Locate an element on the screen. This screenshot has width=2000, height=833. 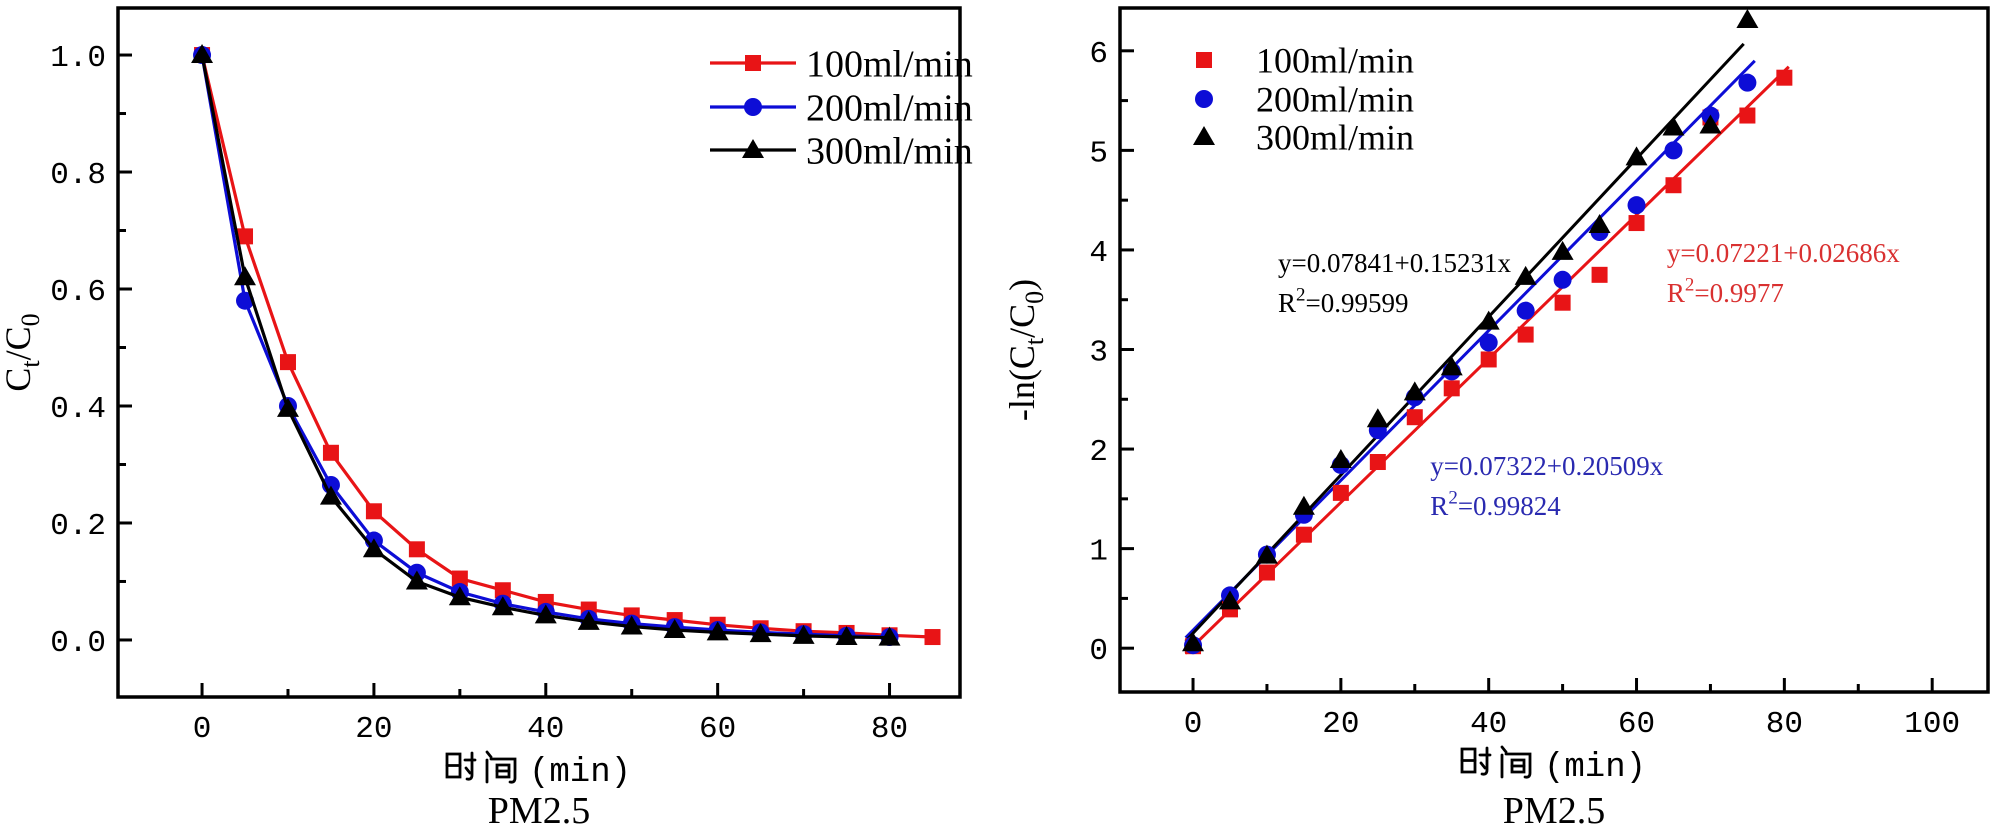
legend-triangle-swatch is located at coordinates (753, 148).